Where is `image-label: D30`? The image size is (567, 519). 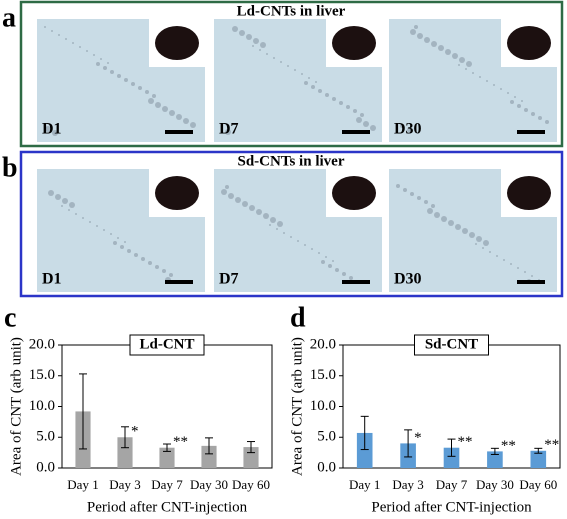 image-label: D30 is located at coordinates (408, 129).